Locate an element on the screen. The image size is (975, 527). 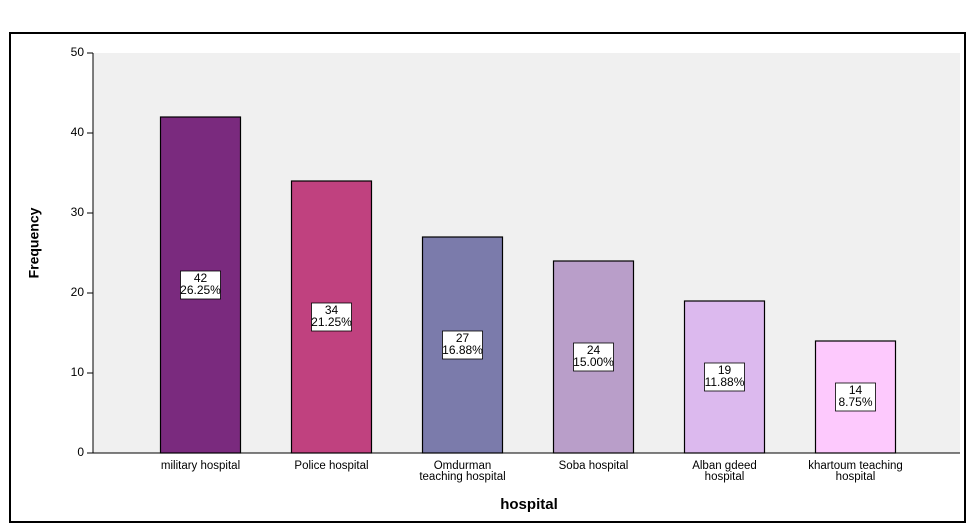
percent-label: 21.25% is located at coordinates (331, 322).